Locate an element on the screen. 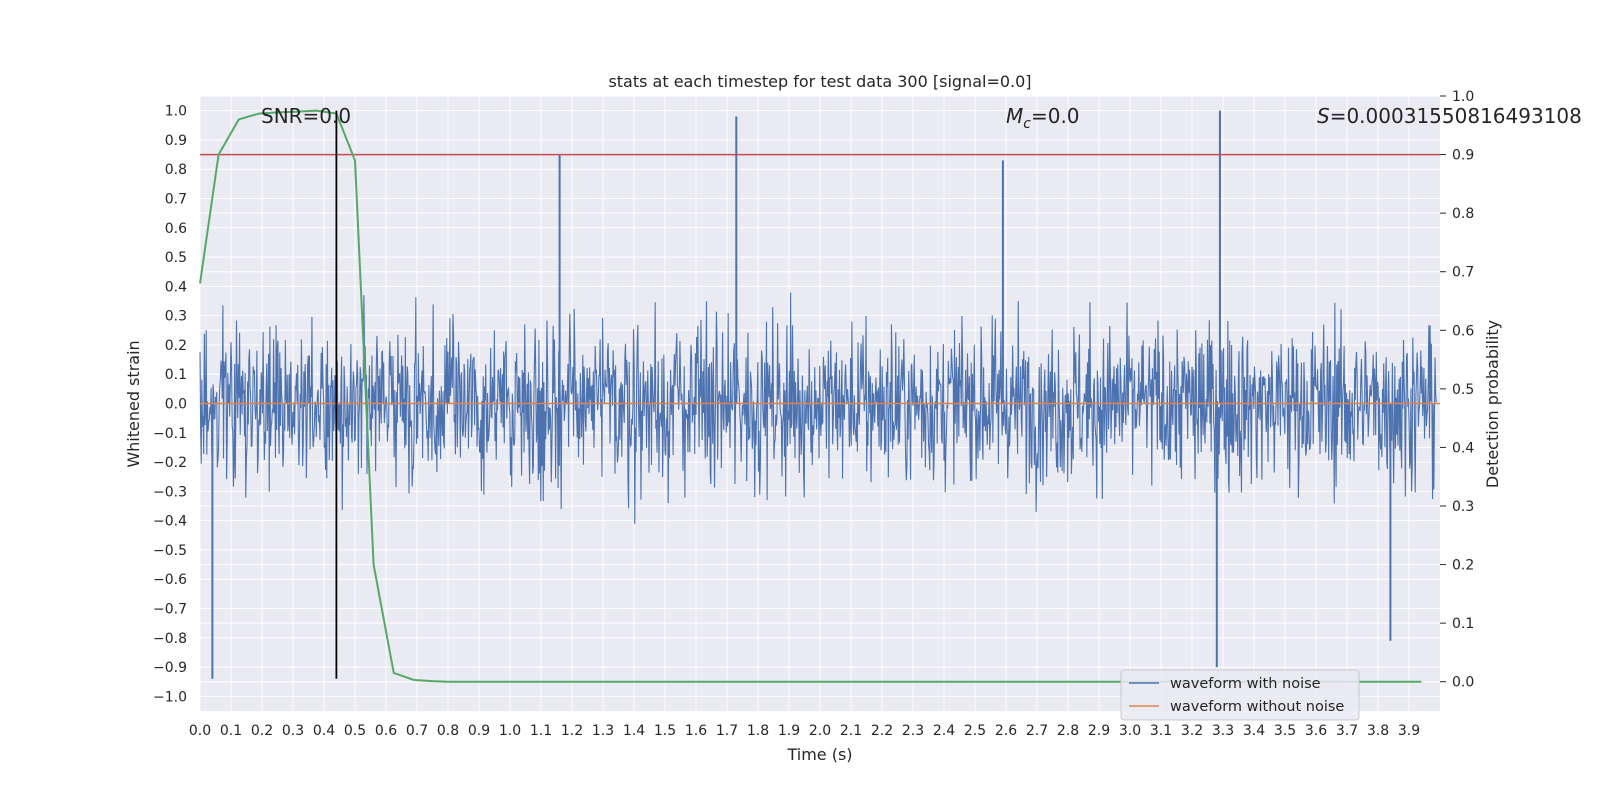 The image size is (1600, 804). mc-subscript: c is located at coordinates (1027, 124).